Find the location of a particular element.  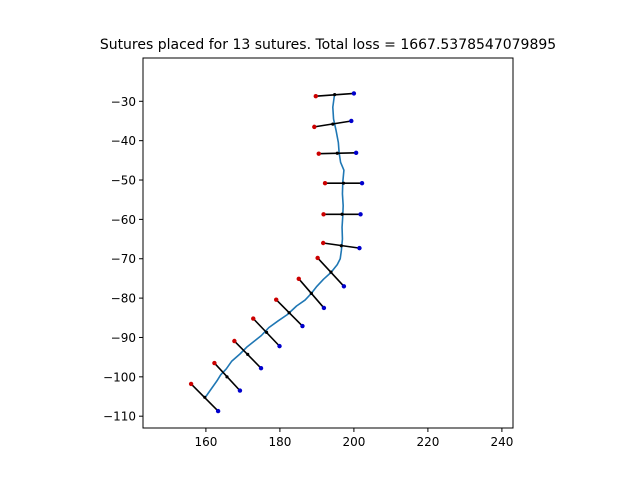

y-tick-label: −60 is located at coordinates (123, 220).